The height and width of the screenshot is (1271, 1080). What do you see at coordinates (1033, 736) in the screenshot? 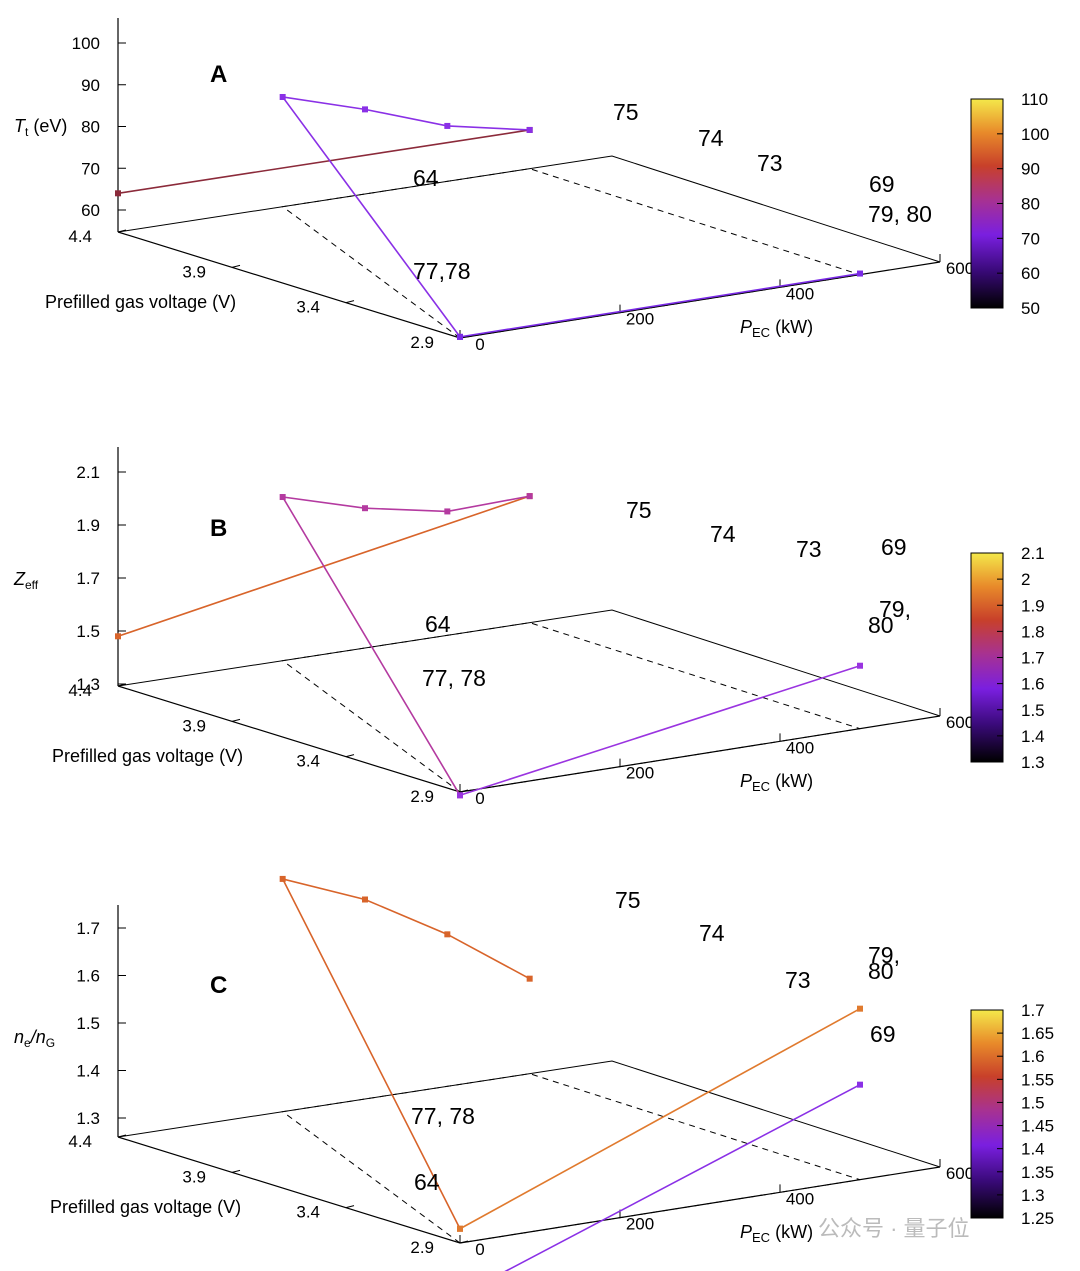
I see `colorbar-tick-label: 1.4` at bounding box center [1033, 736].